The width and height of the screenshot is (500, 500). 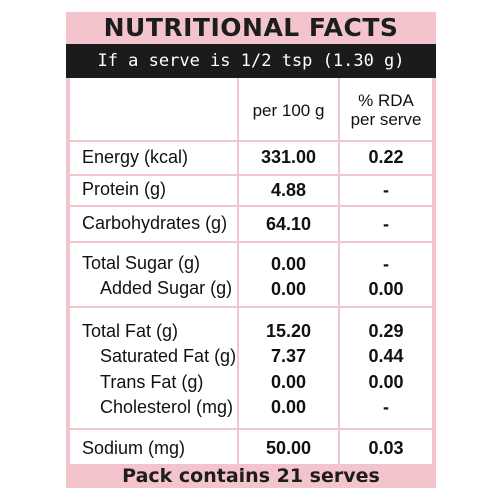 What do you see at coordinates (386, 100) in the screenshot?
I see `column-header-rda-line1: % RDA` at bounding box center [386, 100].